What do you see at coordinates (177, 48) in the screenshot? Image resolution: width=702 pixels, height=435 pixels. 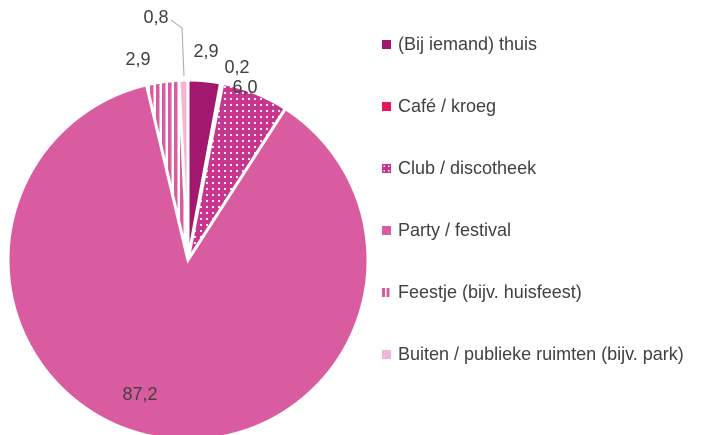 I see `leader-line` at bounding box center [177, 48].